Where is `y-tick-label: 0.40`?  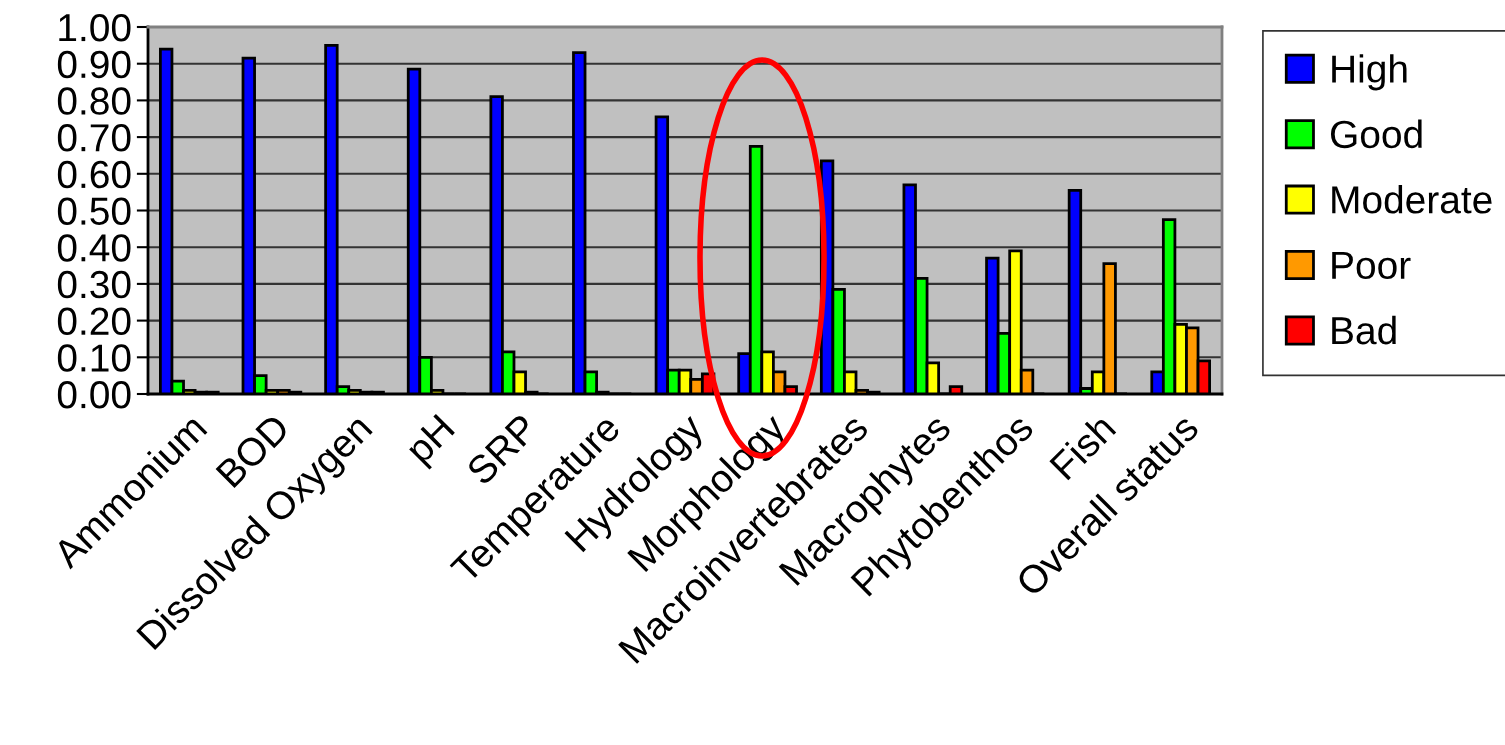 y-tick-label: 0.40 is located at coordinates (94, 248).